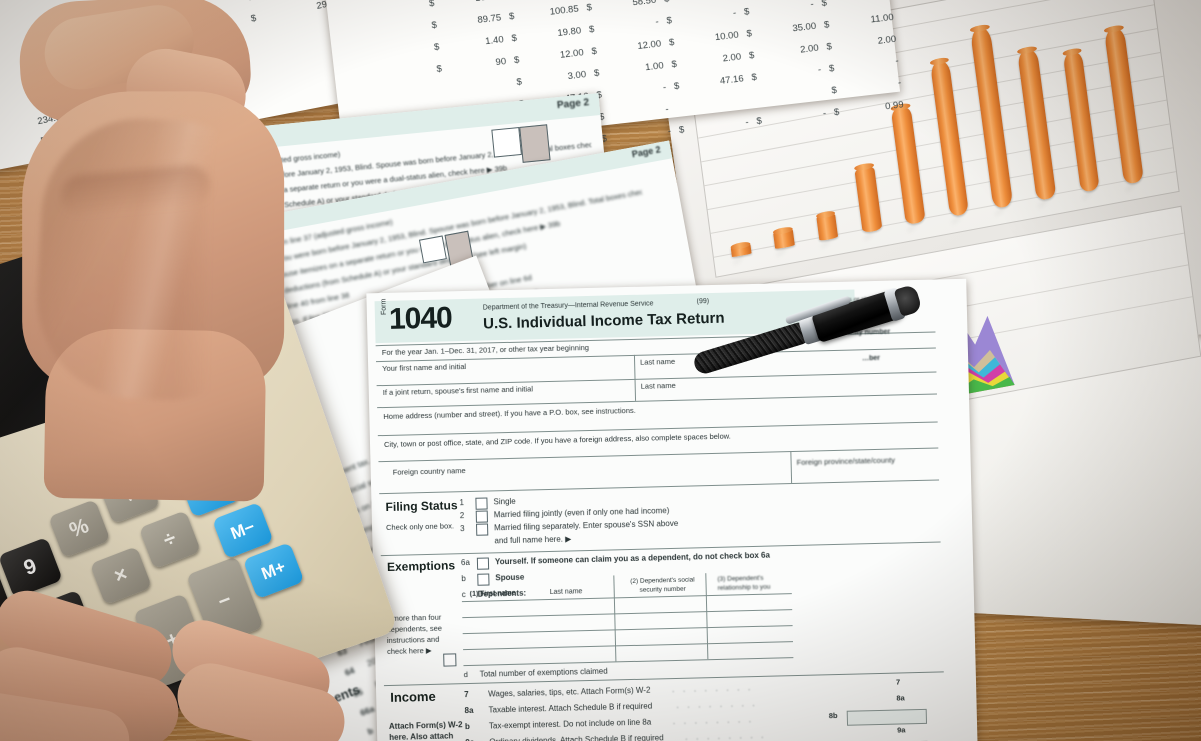  What do you see at coordinates (644, 4) in the screenshot?
I see `cell-1-2: 58.50` at bounding box center [644, 4].